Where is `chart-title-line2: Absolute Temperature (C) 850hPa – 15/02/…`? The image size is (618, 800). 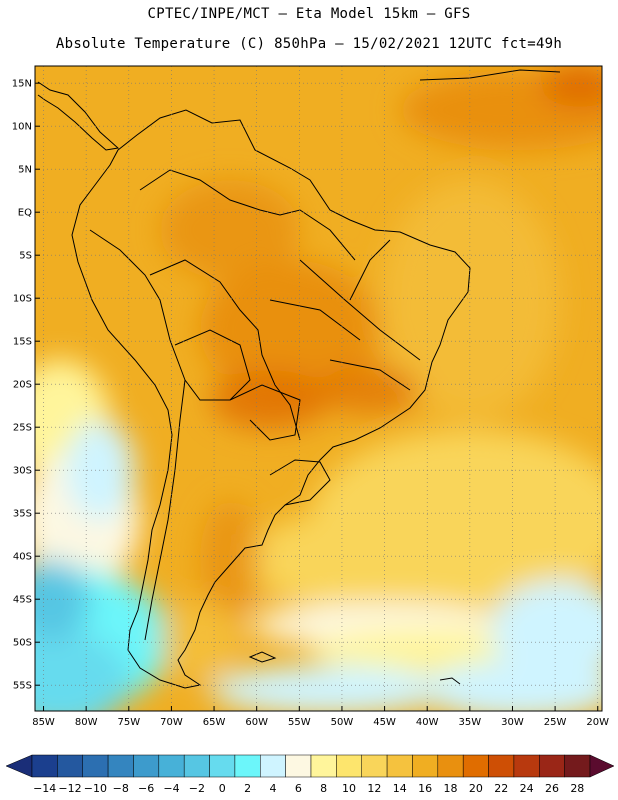 chart-title-line2: Absolute Temperature (C) 850hPa – 15/02/… is located at coordinates (309, 44).